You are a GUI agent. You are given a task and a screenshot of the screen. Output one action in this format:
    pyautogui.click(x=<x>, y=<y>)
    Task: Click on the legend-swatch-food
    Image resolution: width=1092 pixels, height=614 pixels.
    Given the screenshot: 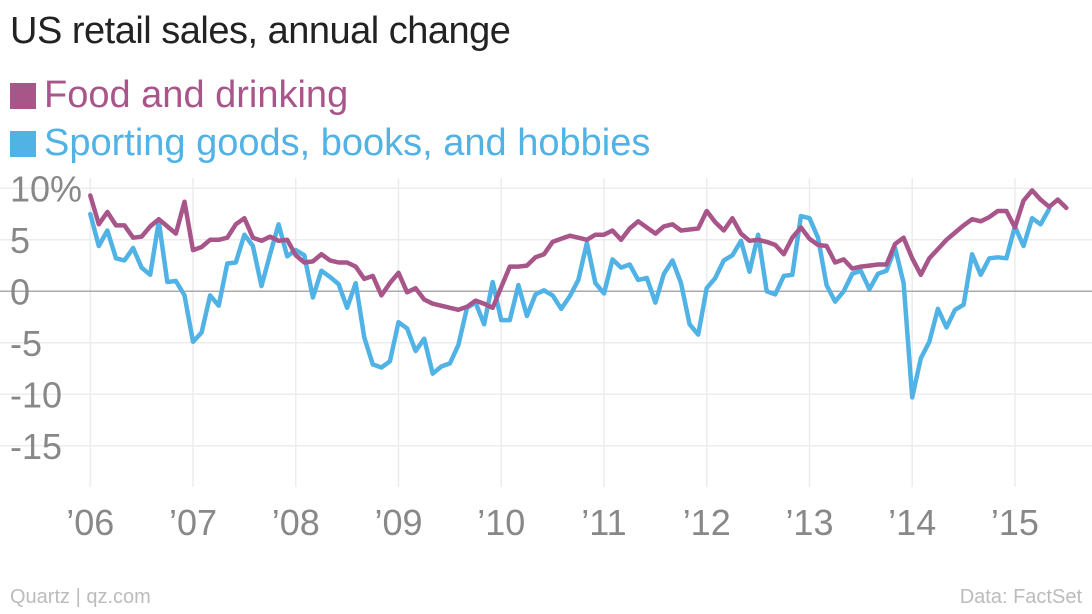 What is the action you would take?
    pyautogui.click(x=23, y=95)
    